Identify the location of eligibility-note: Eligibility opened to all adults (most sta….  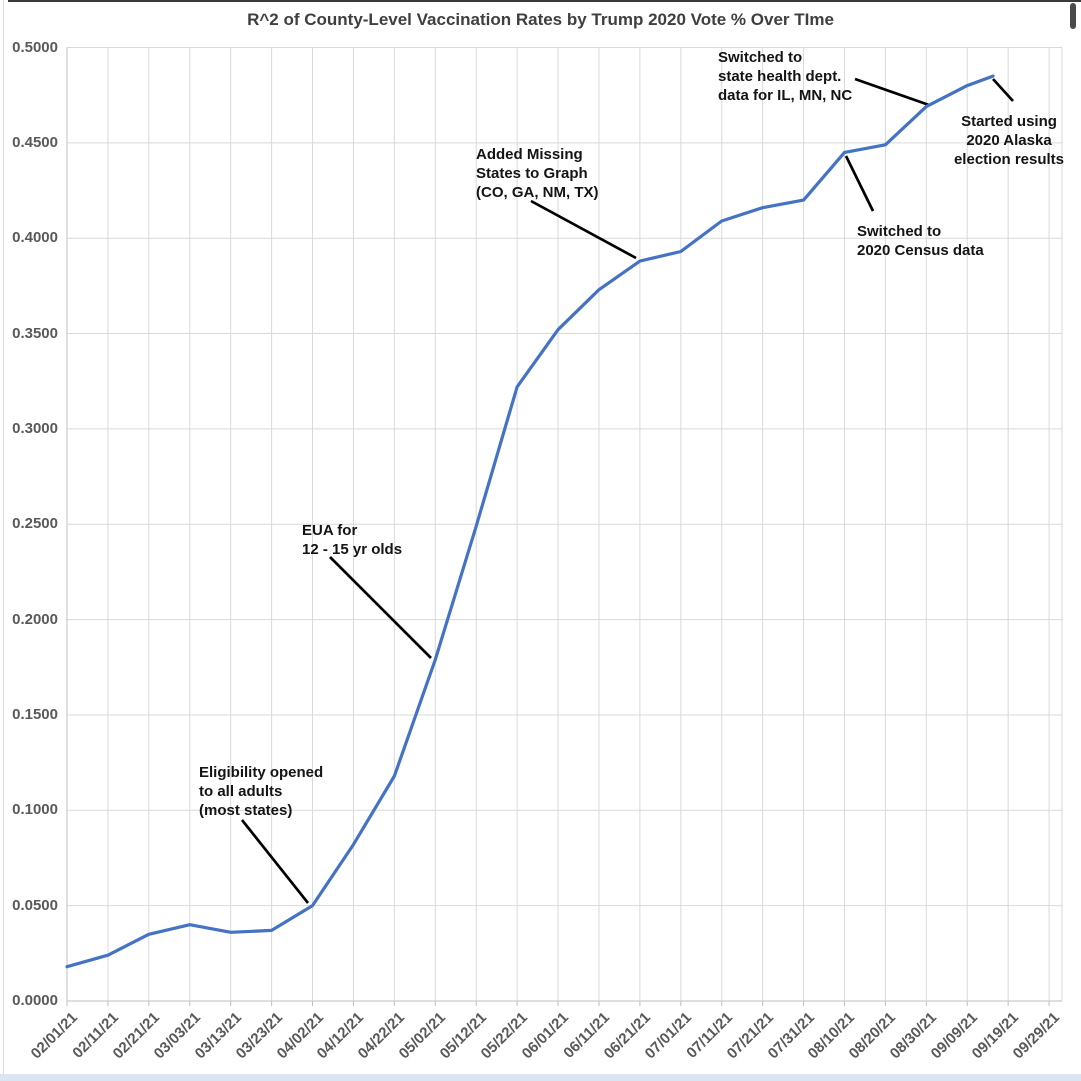
(266, 791).